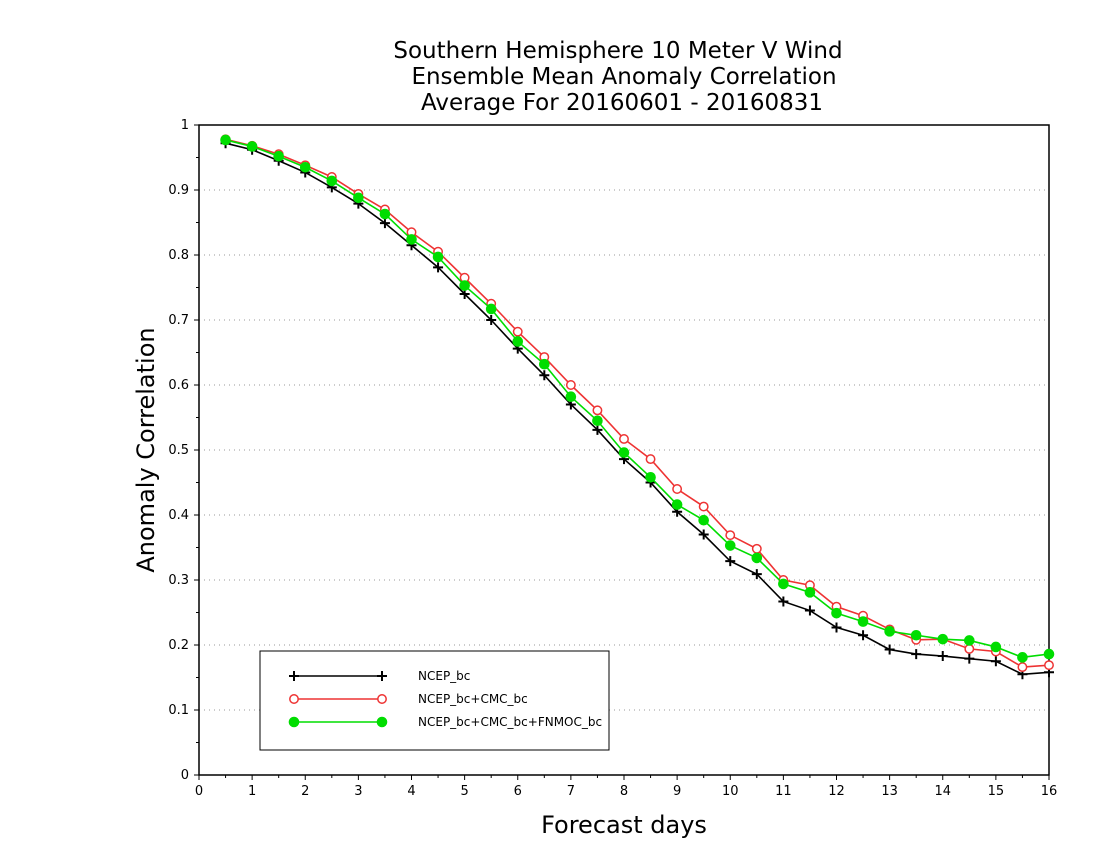 This screenshot has width=1100, height=850. What do you see at coordinates (185, 775) in the screenshot?
I see `y-tick-label: 0` at bounding box center [185, 775].